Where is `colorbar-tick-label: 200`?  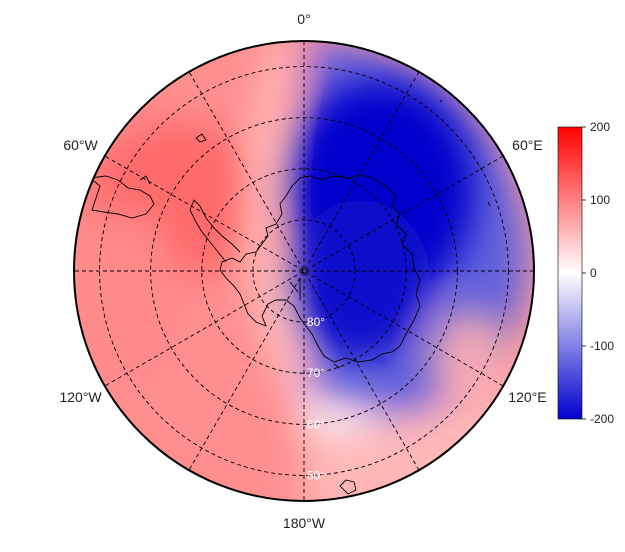
colorbar-tick-label: 200 is located at coordinates (600, 127).